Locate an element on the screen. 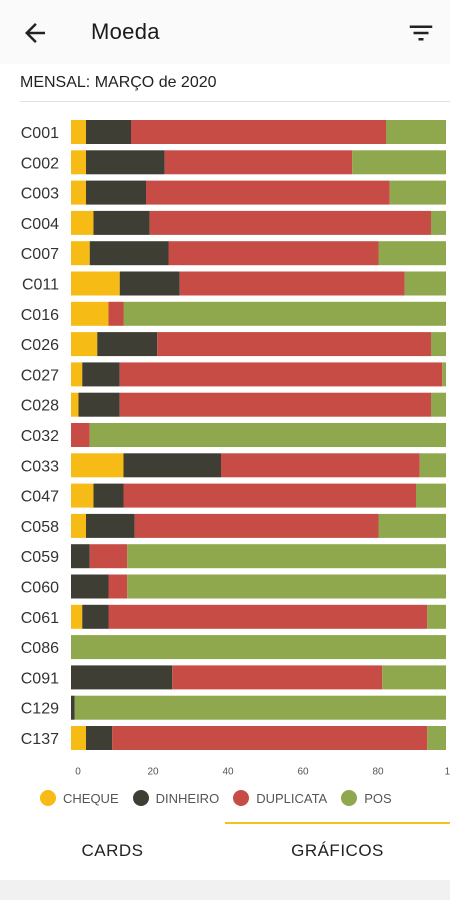  category-label: C033 is located at coordinates (40, 466).